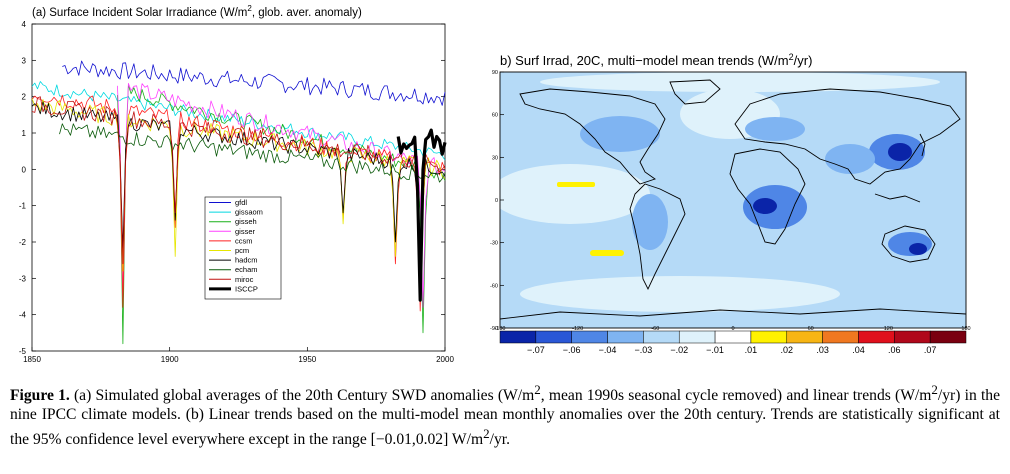 The width and height of the screenshot is (1010, 474). What do you see at coordinates (607, 253) in the screenshot?
I see `south-pacific-yellow-streak` at bounding box center [607, 253].